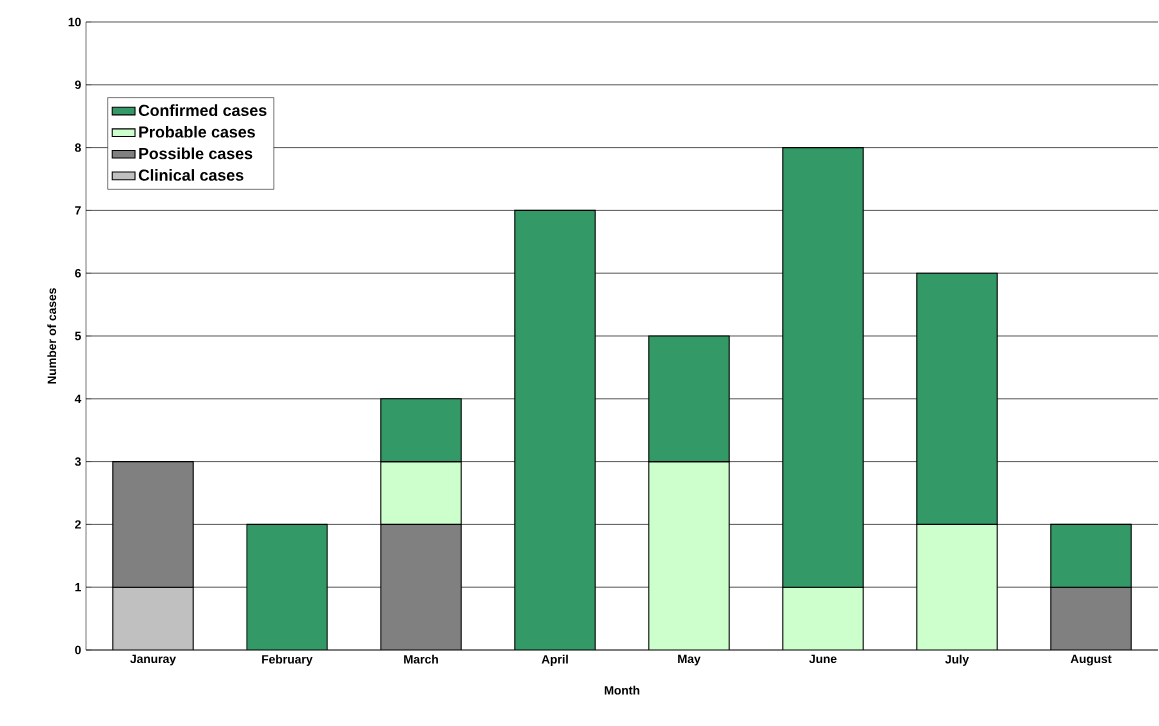 The height and width of the screenshot is (726, 1159). What do you see at coordinates (153, 660) in the screenshot?
I see `x-tick-label: Januray` at bounding box center [153, 660].